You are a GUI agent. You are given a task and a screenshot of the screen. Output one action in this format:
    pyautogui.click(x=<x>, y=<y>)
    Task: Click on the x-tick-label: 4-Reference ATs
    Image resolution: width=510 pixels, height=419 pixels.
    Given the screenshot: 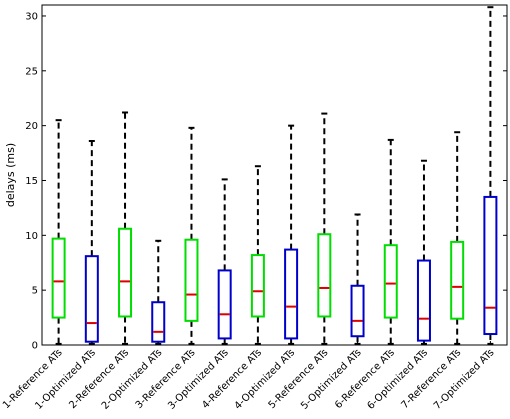 What is the action you would take?
    pyautogui.click(x=232, y=379)
    